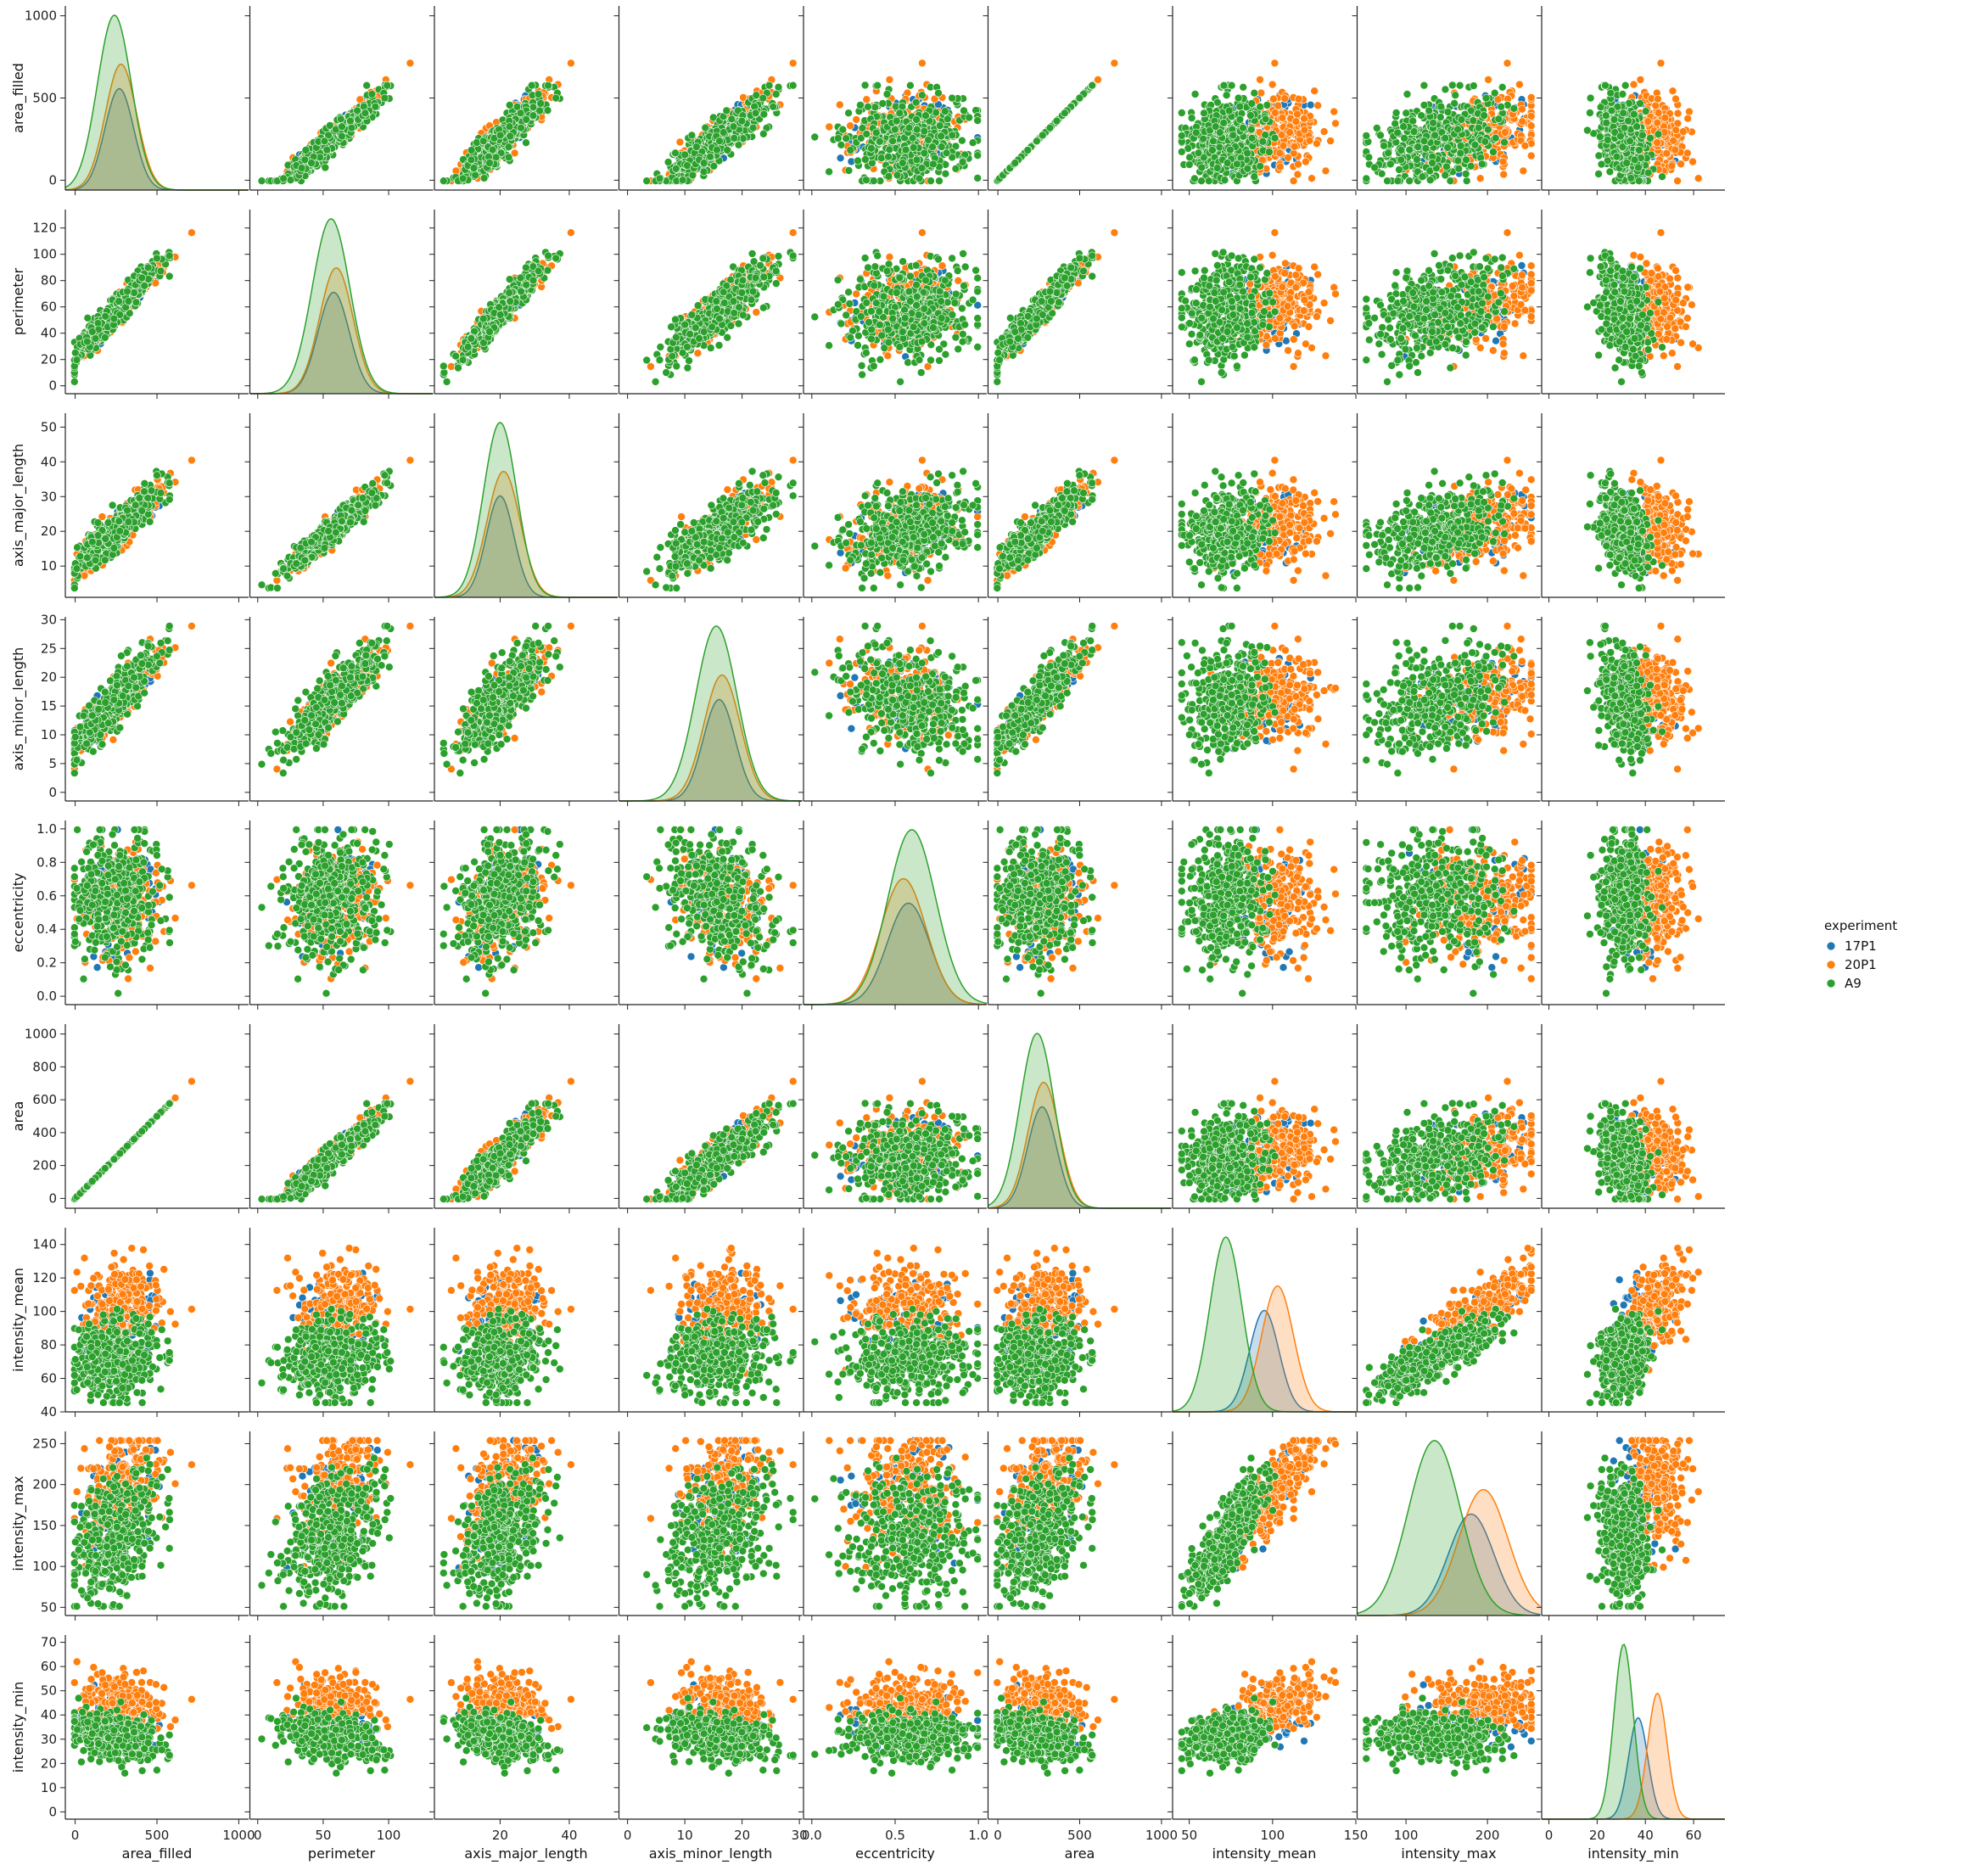 The image size is (1971, 1876). What do you see at coordinates (157, 102) in the screenshot?
I see `kde-fill-a9-area-filled` at bounding box center [157, 102].